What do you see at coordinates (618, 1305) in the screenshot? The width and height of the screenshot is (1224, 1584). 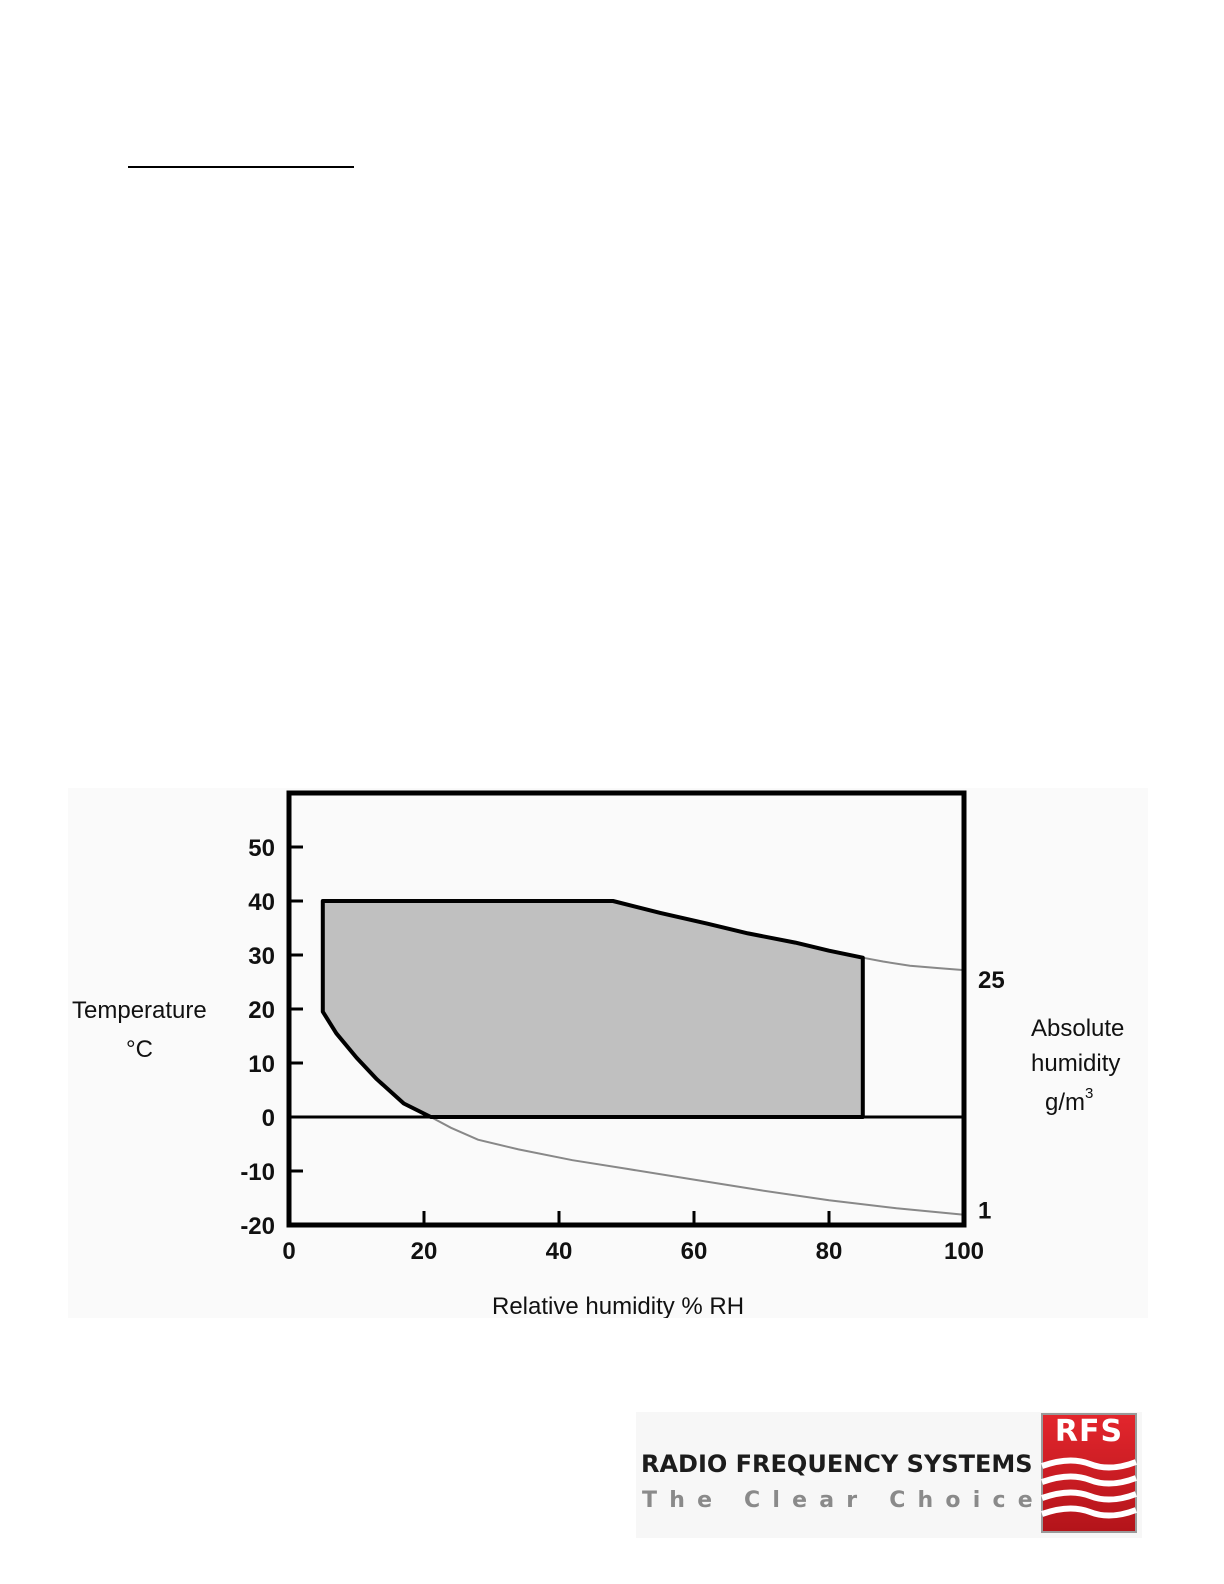 I see `x-axis-title: Relative humidity % RH` at bounding box center [618, 1305].